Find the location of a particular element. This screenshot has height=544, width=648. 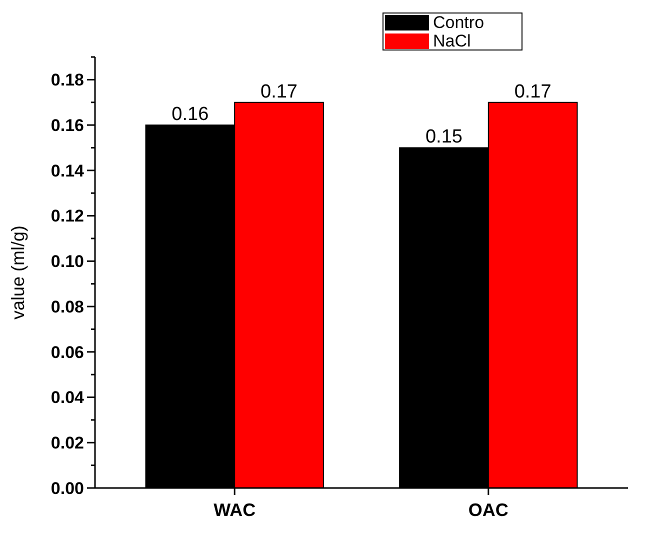

y-tick-label: 0.18 is located at coordinates (67, 80).